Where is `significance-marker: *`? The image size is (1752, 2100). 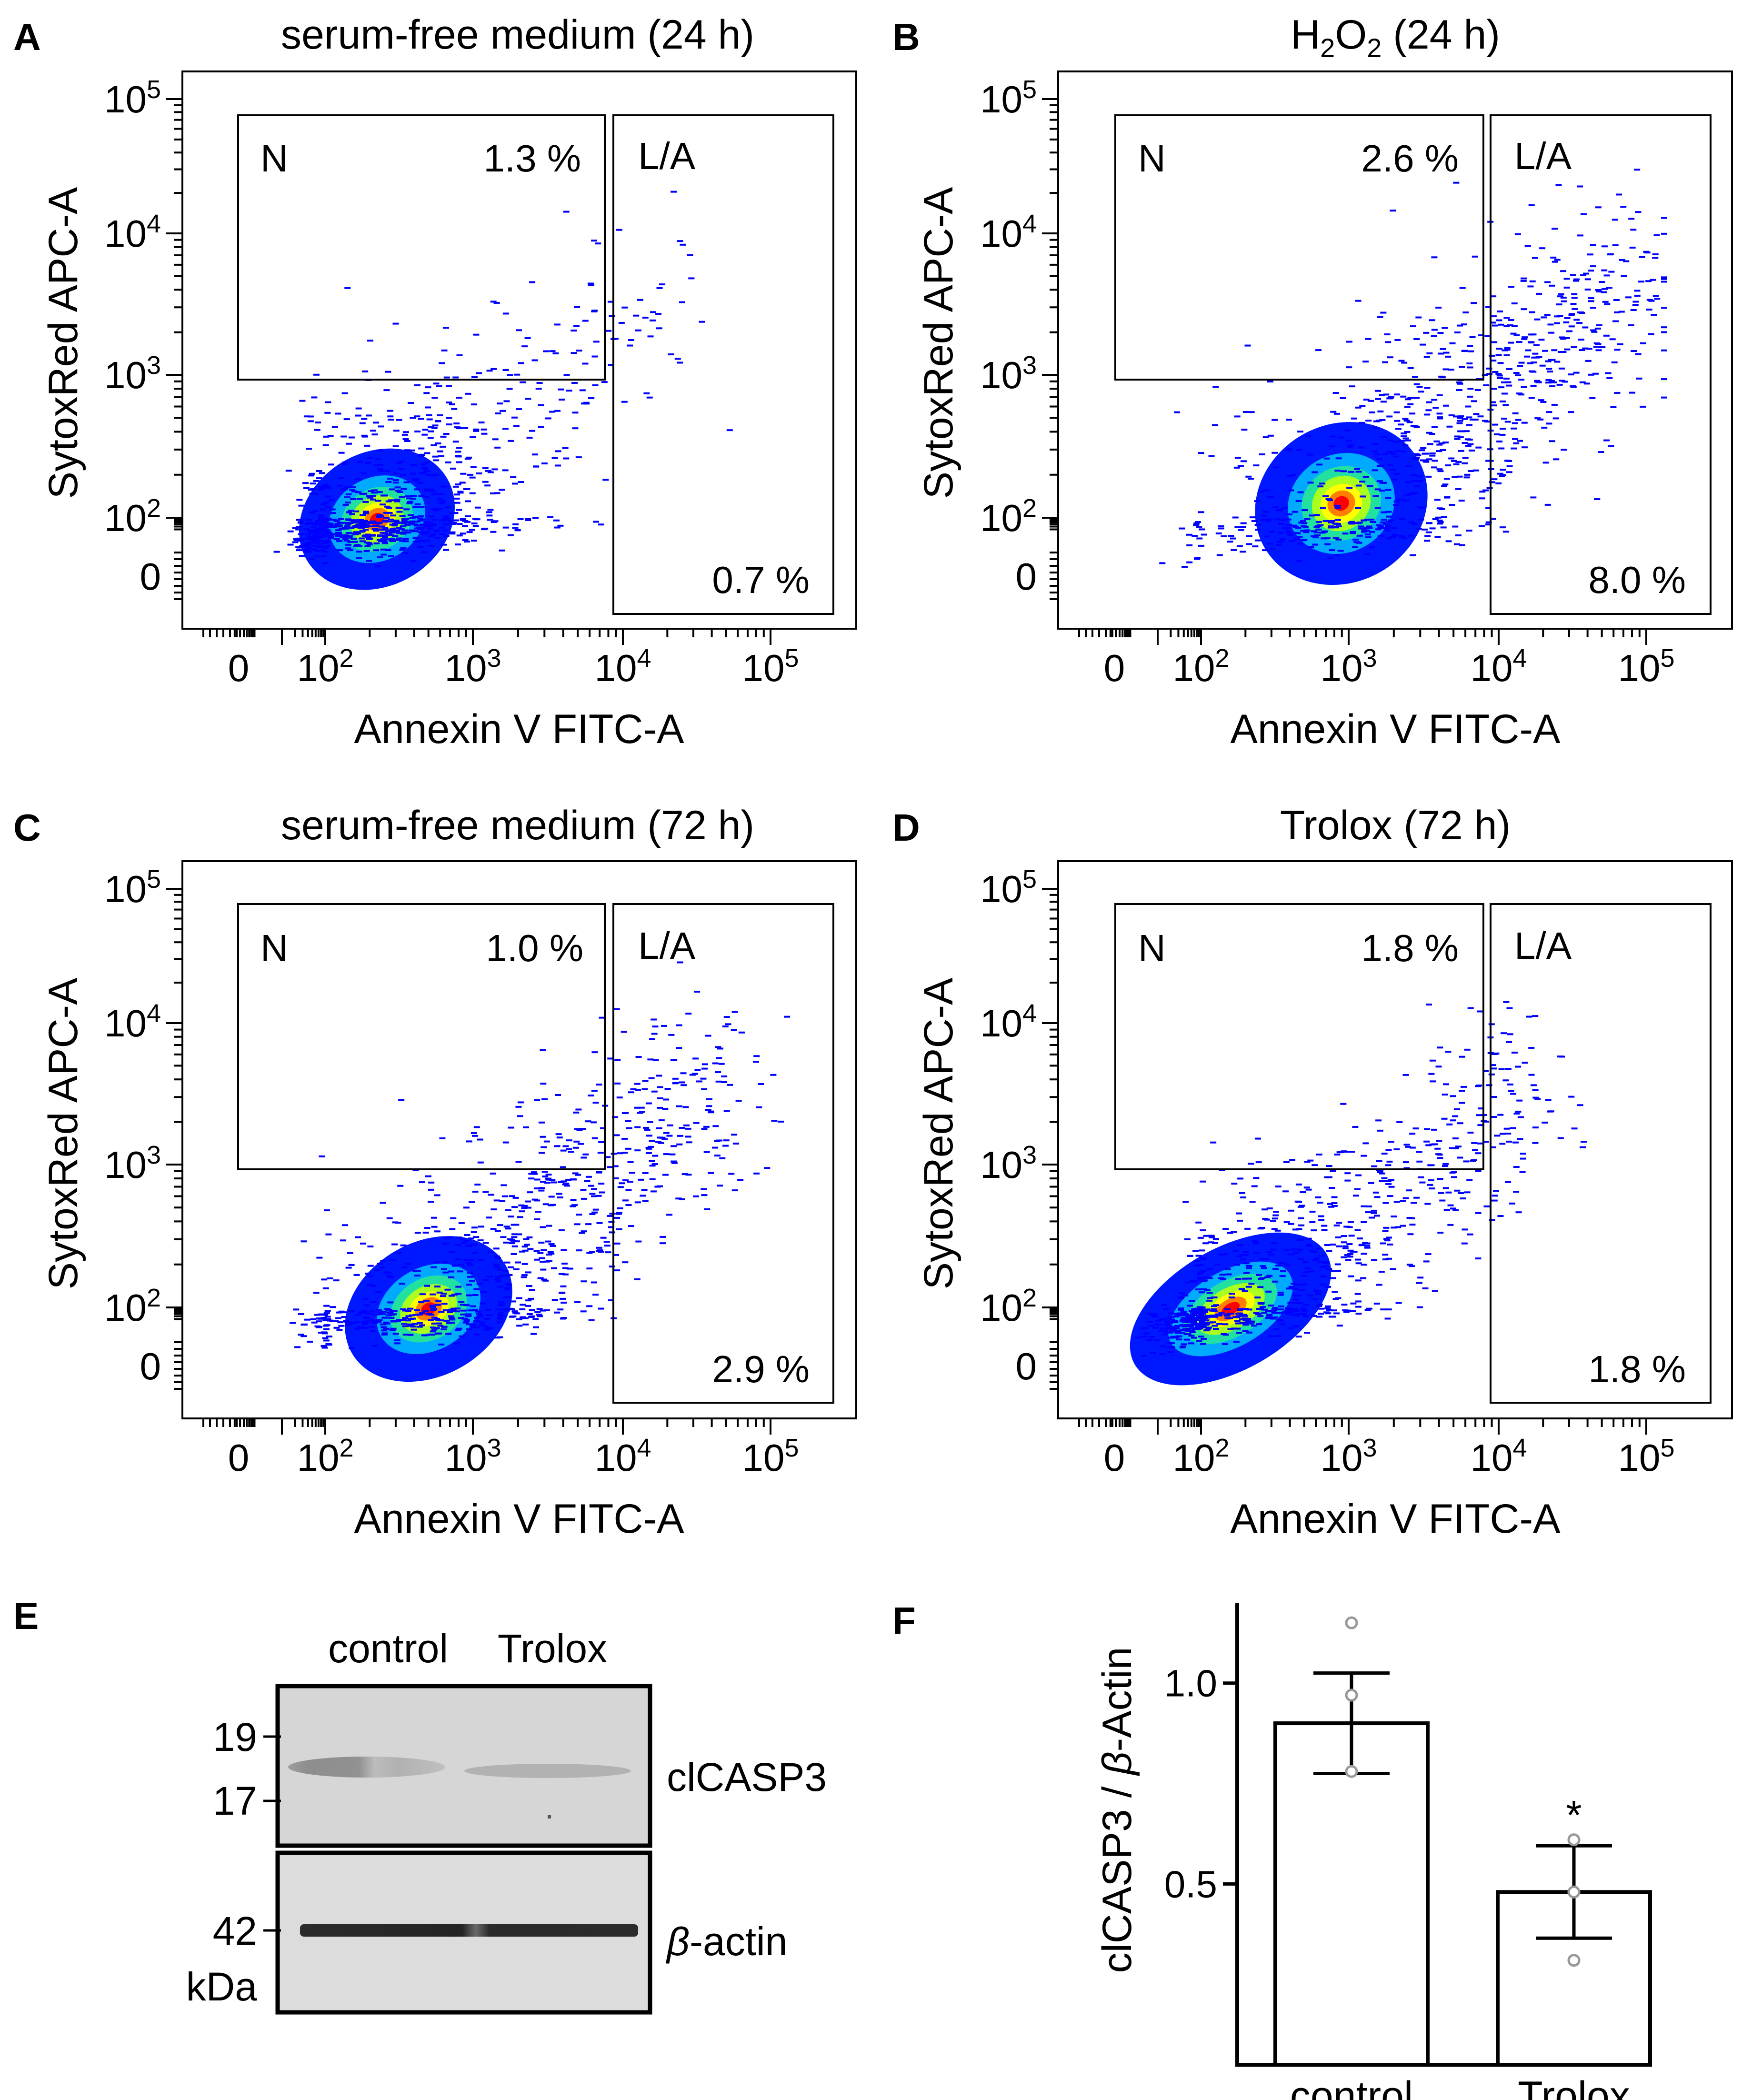
significance-marker: * is located at coordinates (1574, 1815).